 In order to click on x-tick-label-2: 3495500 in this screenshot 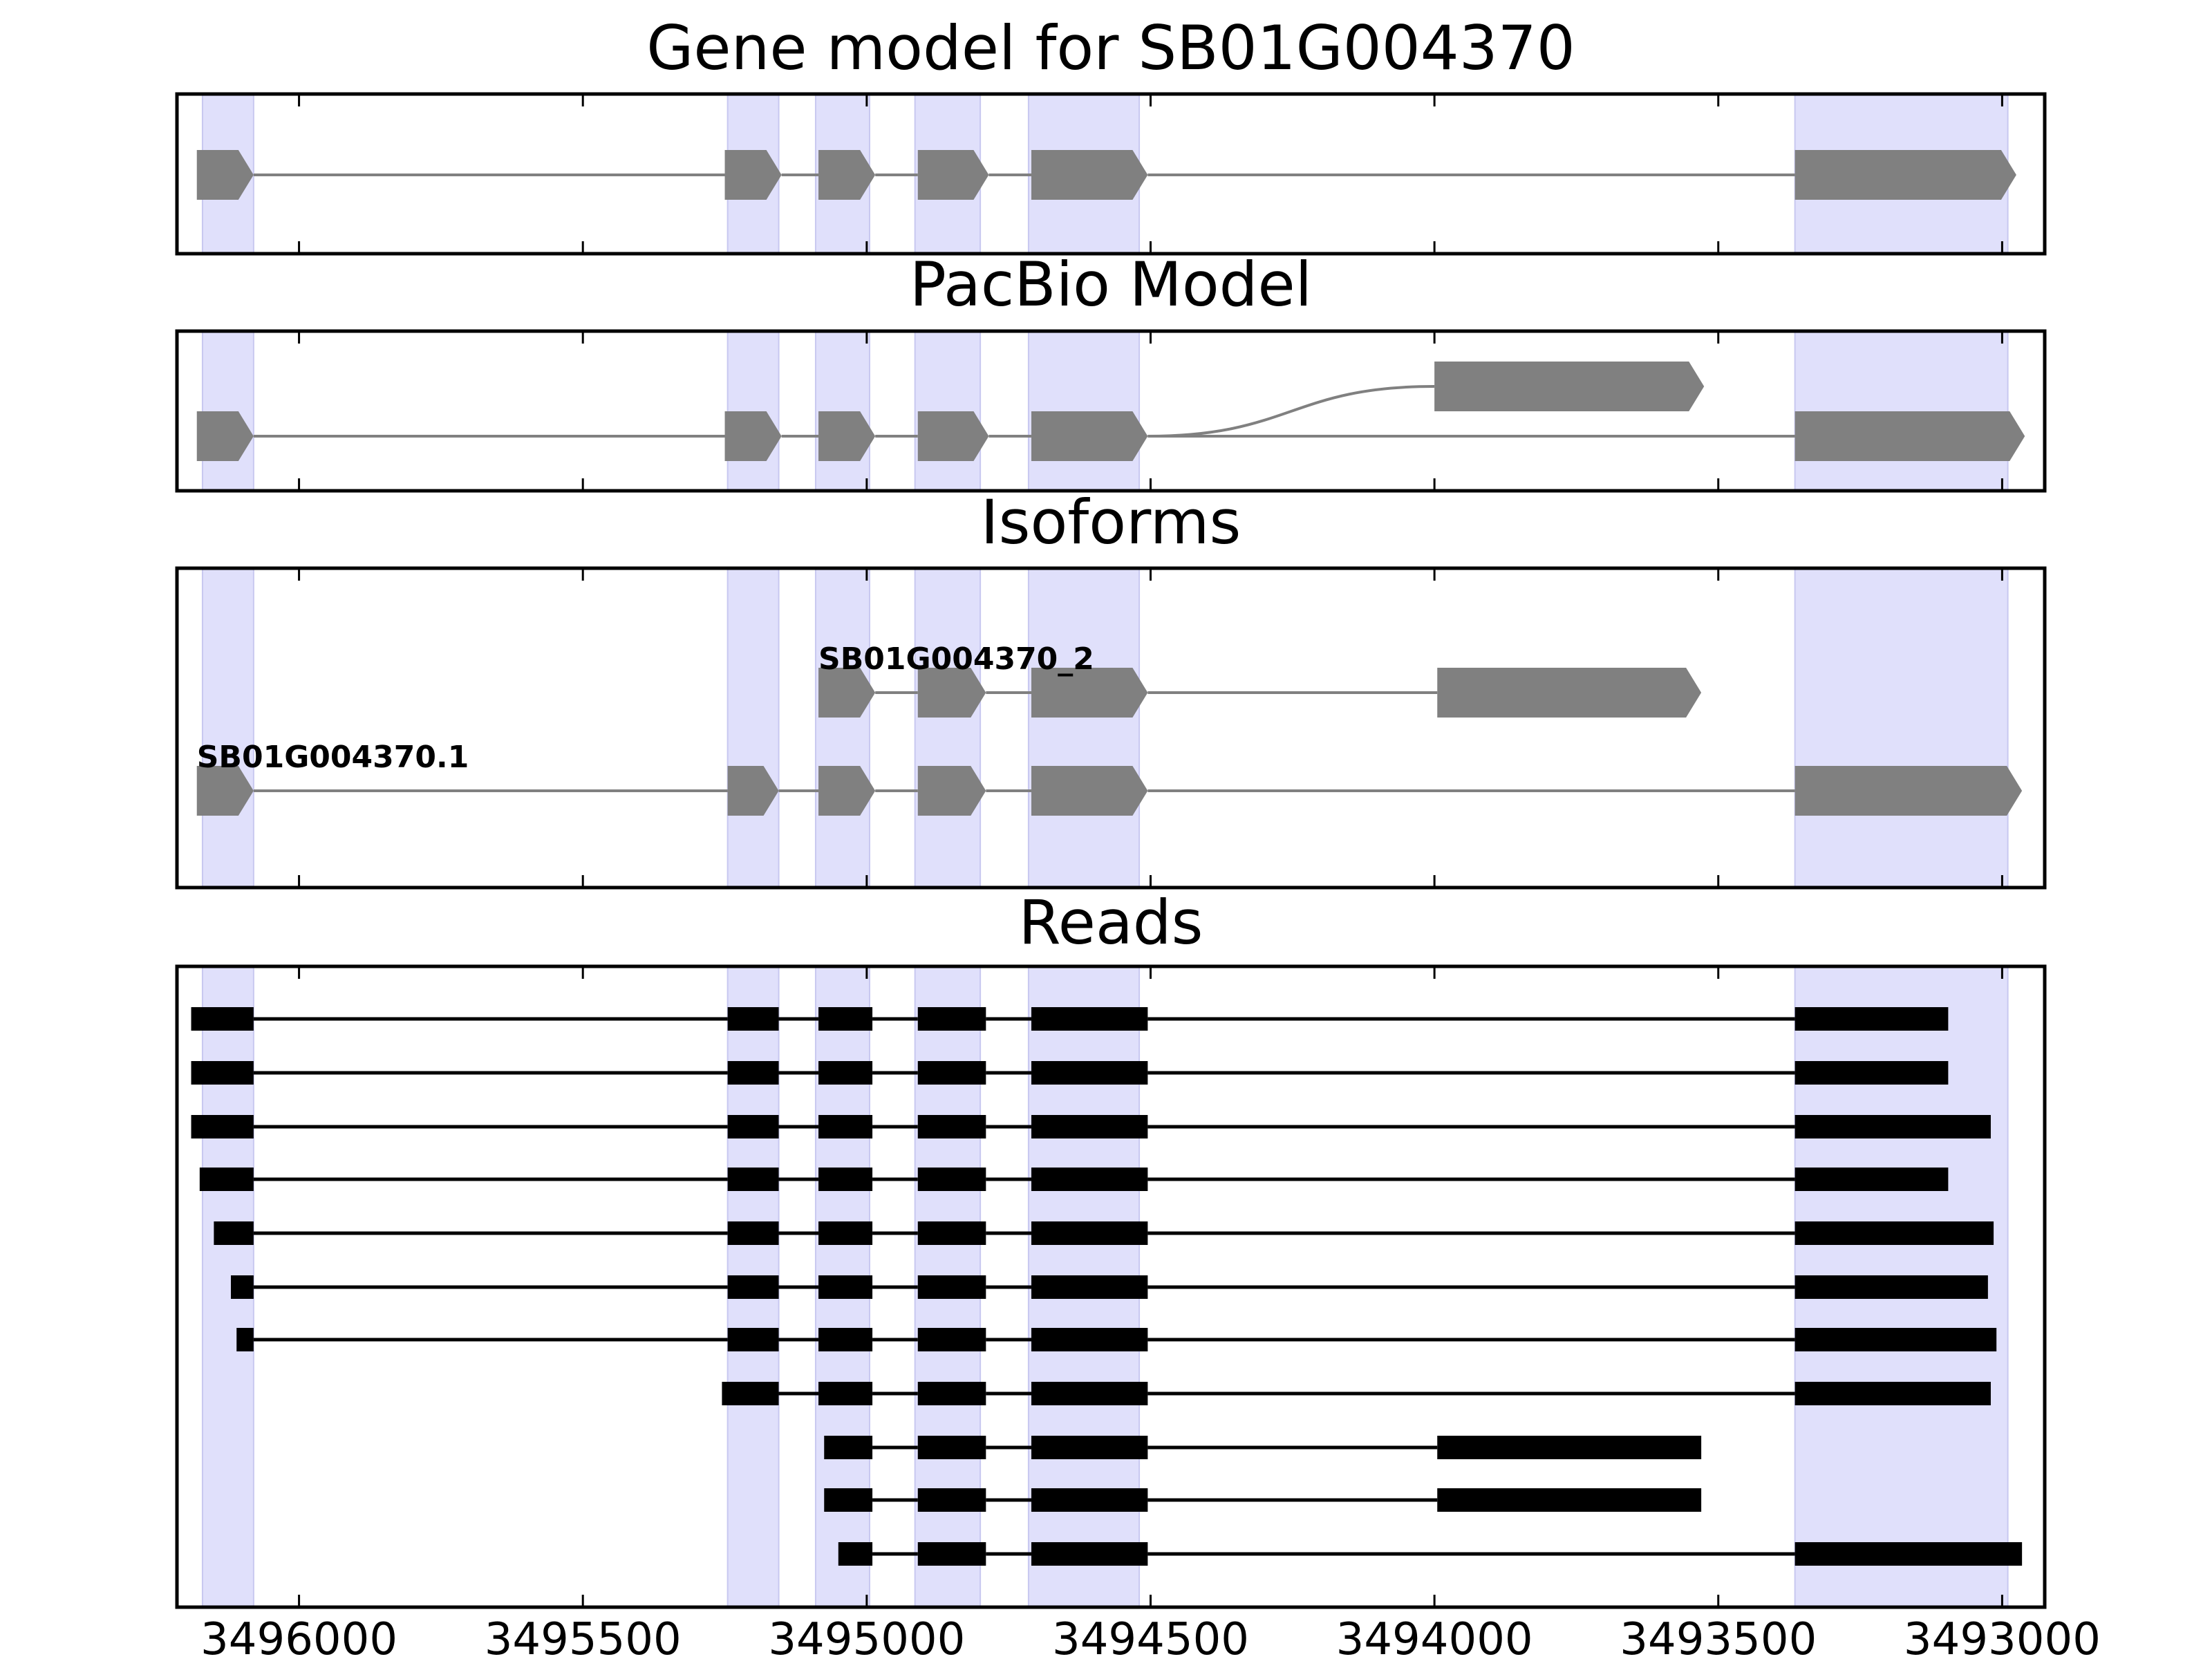, I will do `click(583, 1637)`.